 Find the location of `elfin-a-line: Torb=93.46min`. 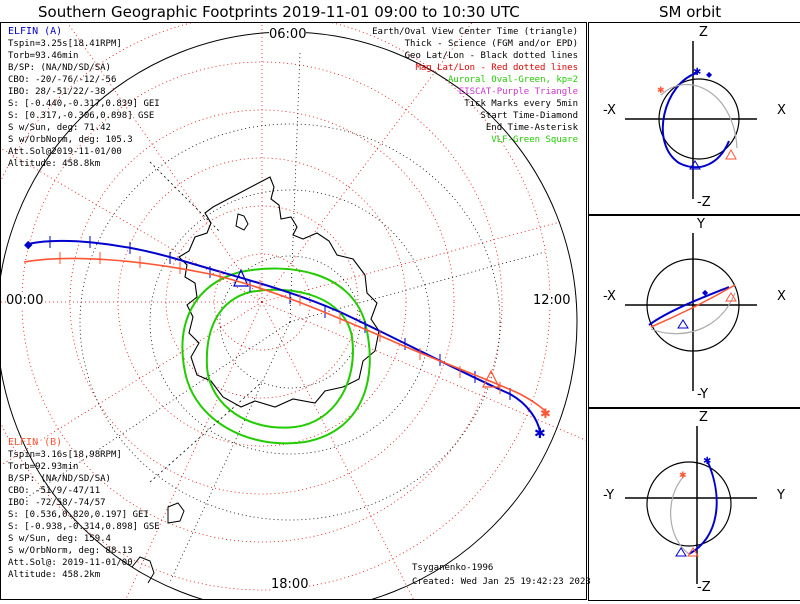

elfin-a-line: Torb=93.46min is located at coordinates (43, 56).